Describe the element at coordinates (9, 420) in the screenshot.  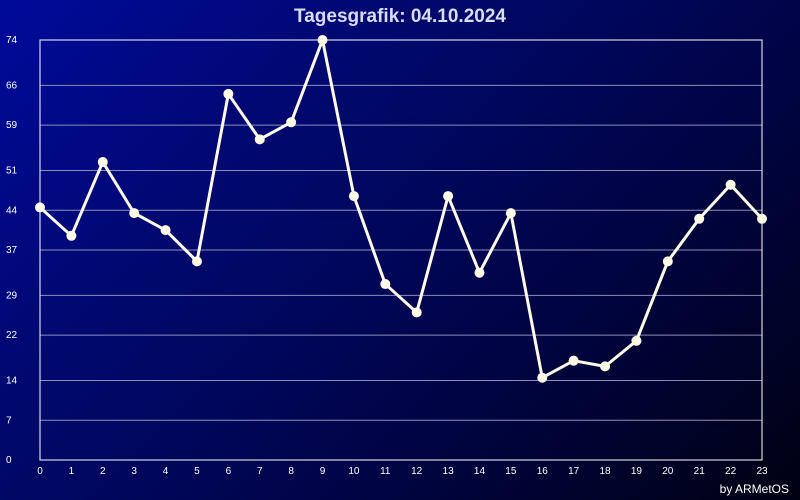
I see `y-tick-label: 7` at that location.